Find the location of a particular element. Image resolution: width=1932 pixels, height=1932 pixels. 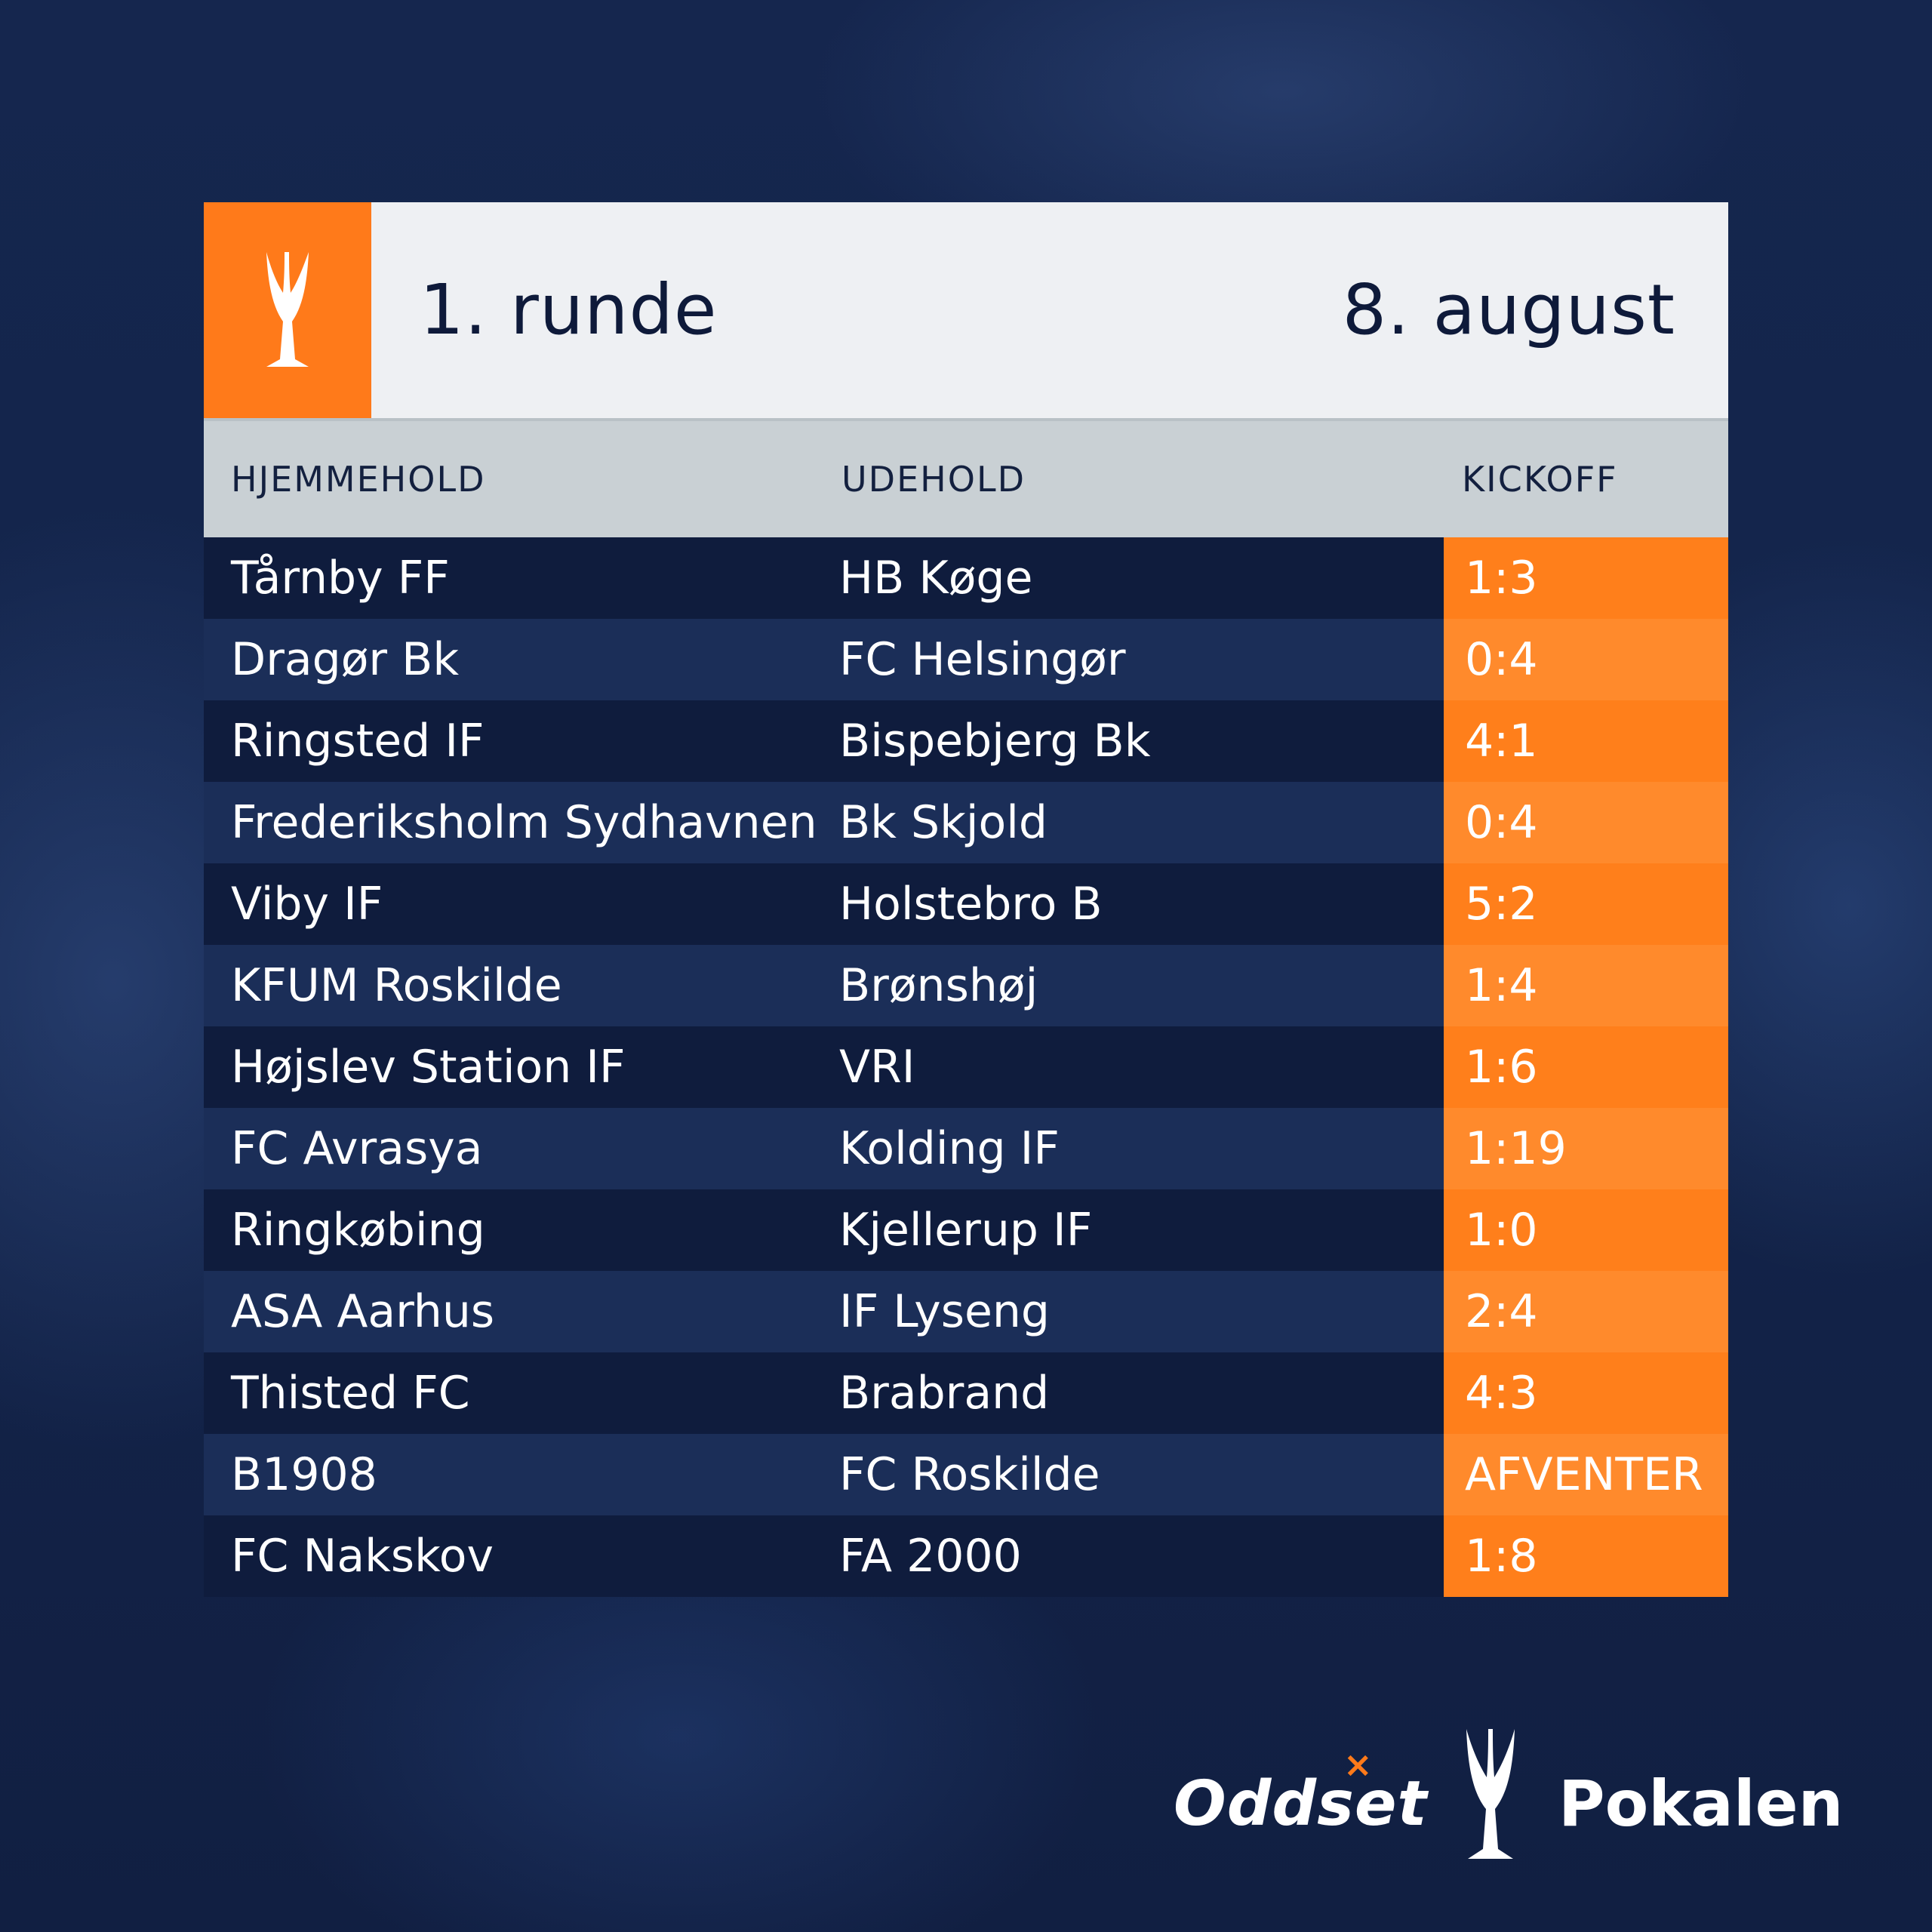

round-header: 1. runde 8. august is located at coordinates (966, 310).